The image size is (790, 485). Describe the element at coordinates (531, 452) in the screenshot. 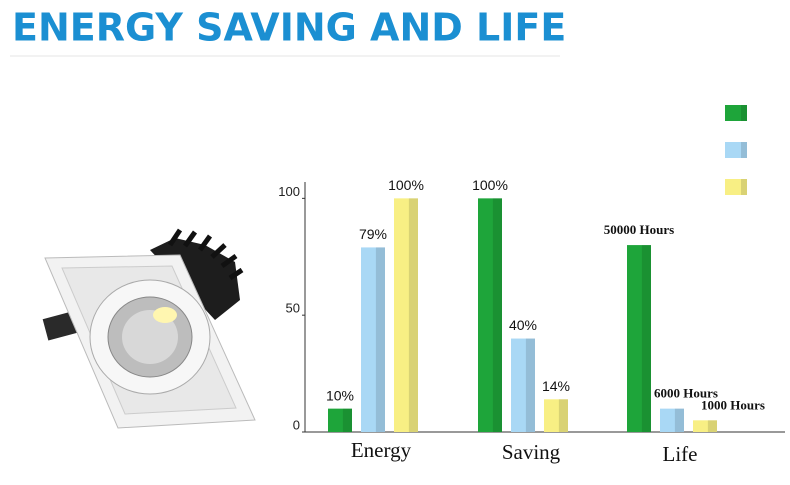

I see `x-tick-label: Saving` at that location.